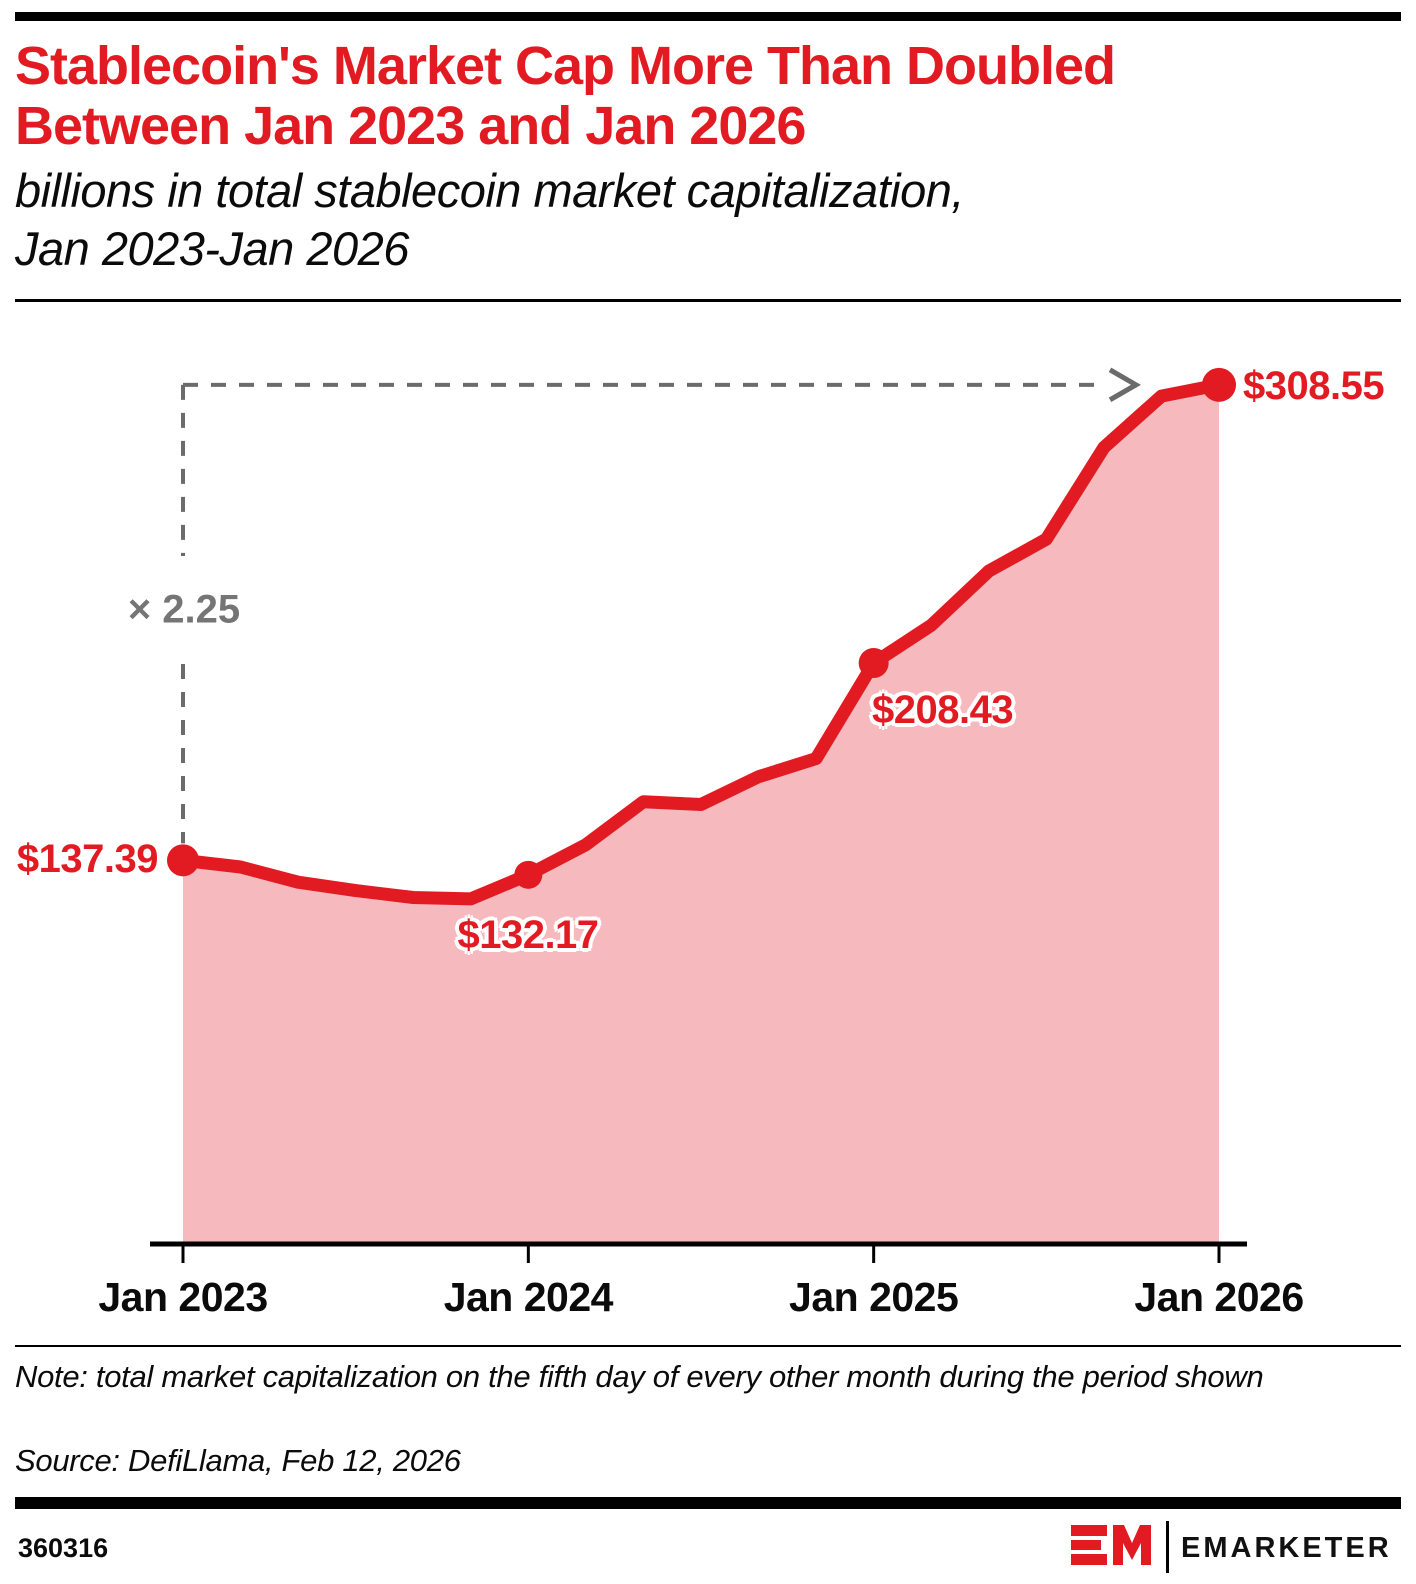  I want to click on x-tick-label-jan-2023: Jan 2023, so click(183, 1297).